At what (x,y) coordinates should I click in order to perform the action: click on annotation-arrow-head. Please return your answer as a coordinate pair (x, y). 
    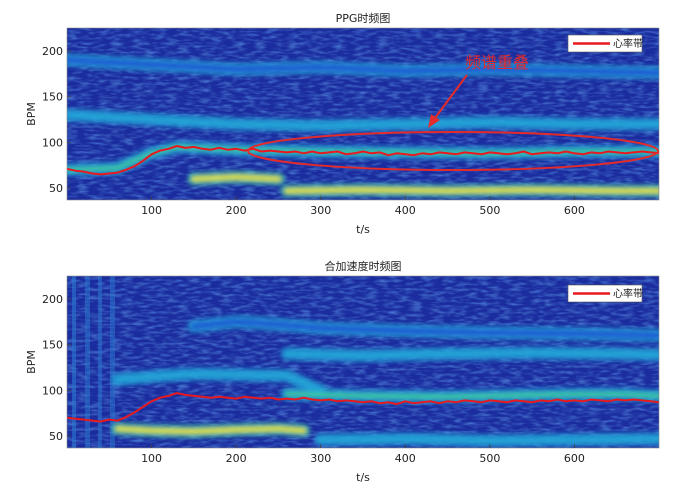
    Looking at the image, I should click on (434, 121).